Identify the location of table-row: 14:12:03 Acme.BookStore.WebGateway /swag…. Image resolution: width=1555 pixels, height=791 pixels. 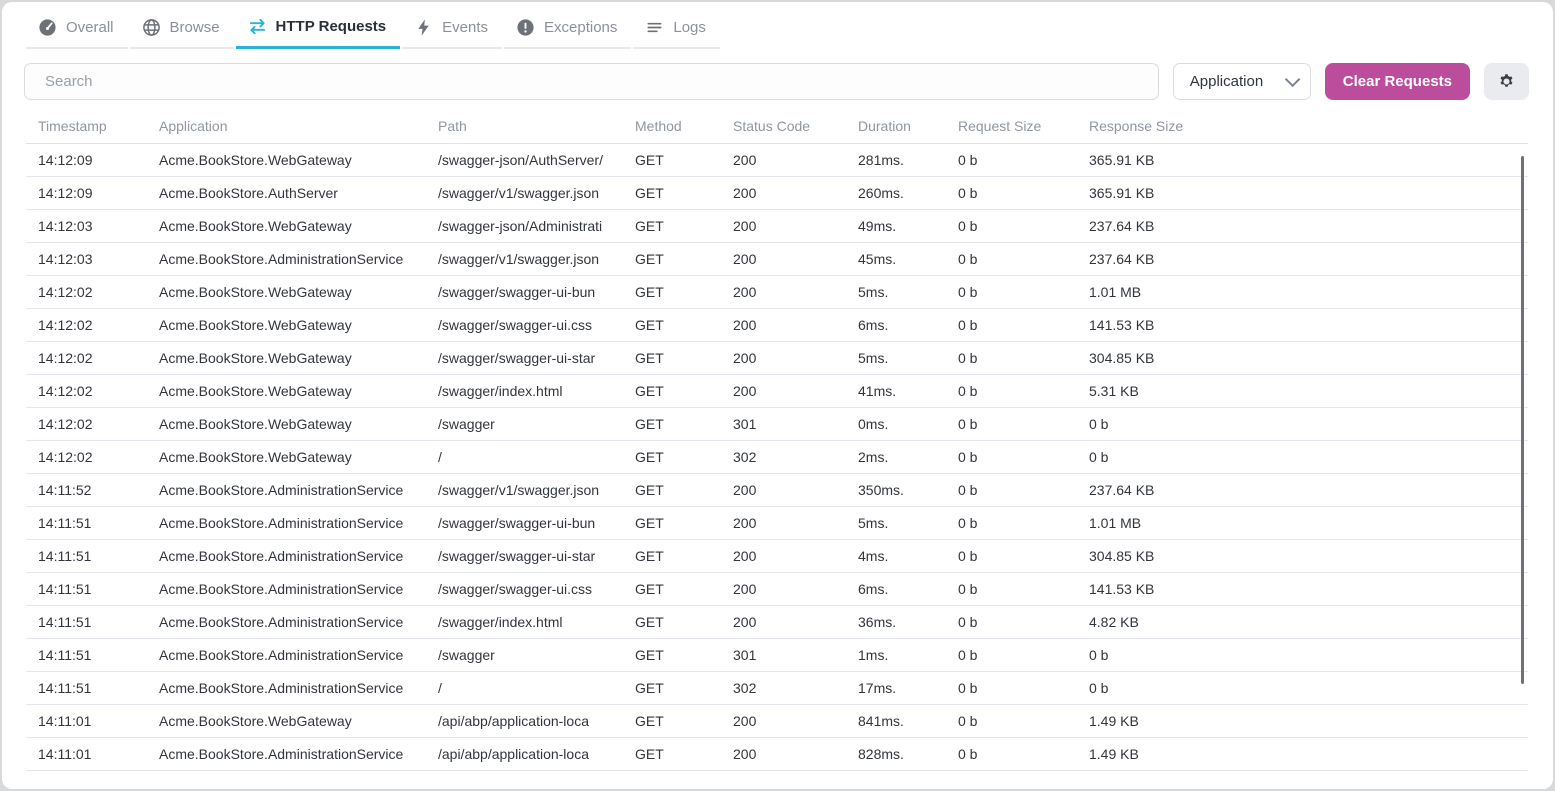
(777, 226).